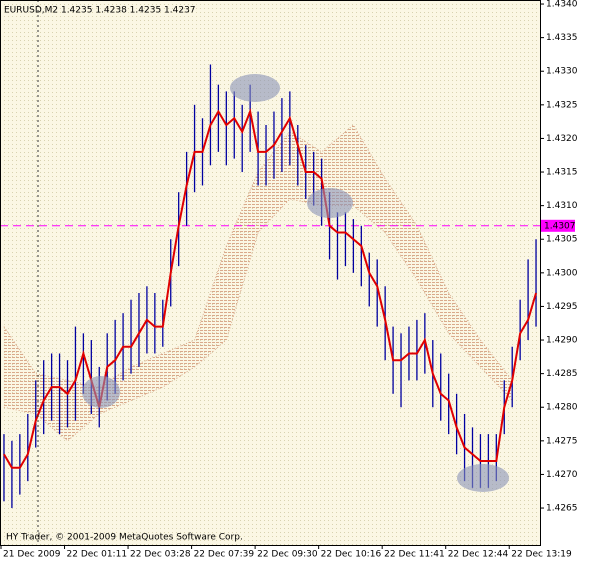 This screenshot has height=574, width=590. Describe the element at coordinates (562, 273) in the screenshot. I see `y-tick-label: 1.4300` at that location.